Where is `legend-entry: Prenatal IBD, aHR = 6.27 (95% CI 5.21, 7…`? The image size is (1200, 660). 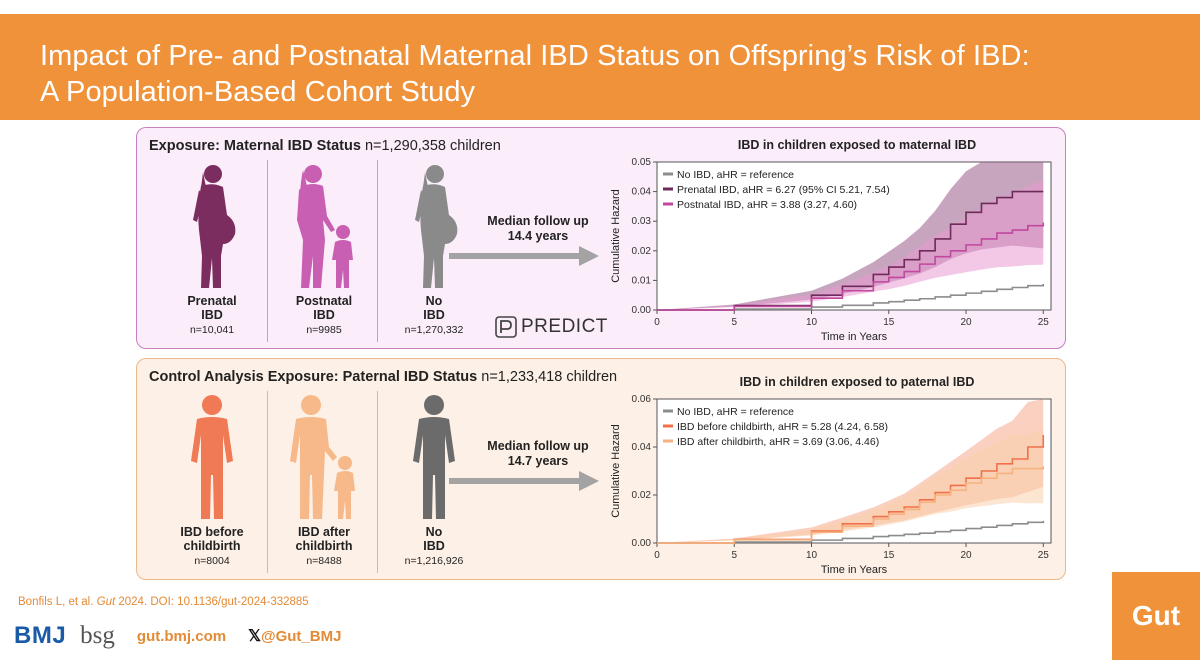 legend-entry: Prenatal IBD, aHR = 6.27 (95% CI 5.21, 7… is located at coordinates (783, 190).